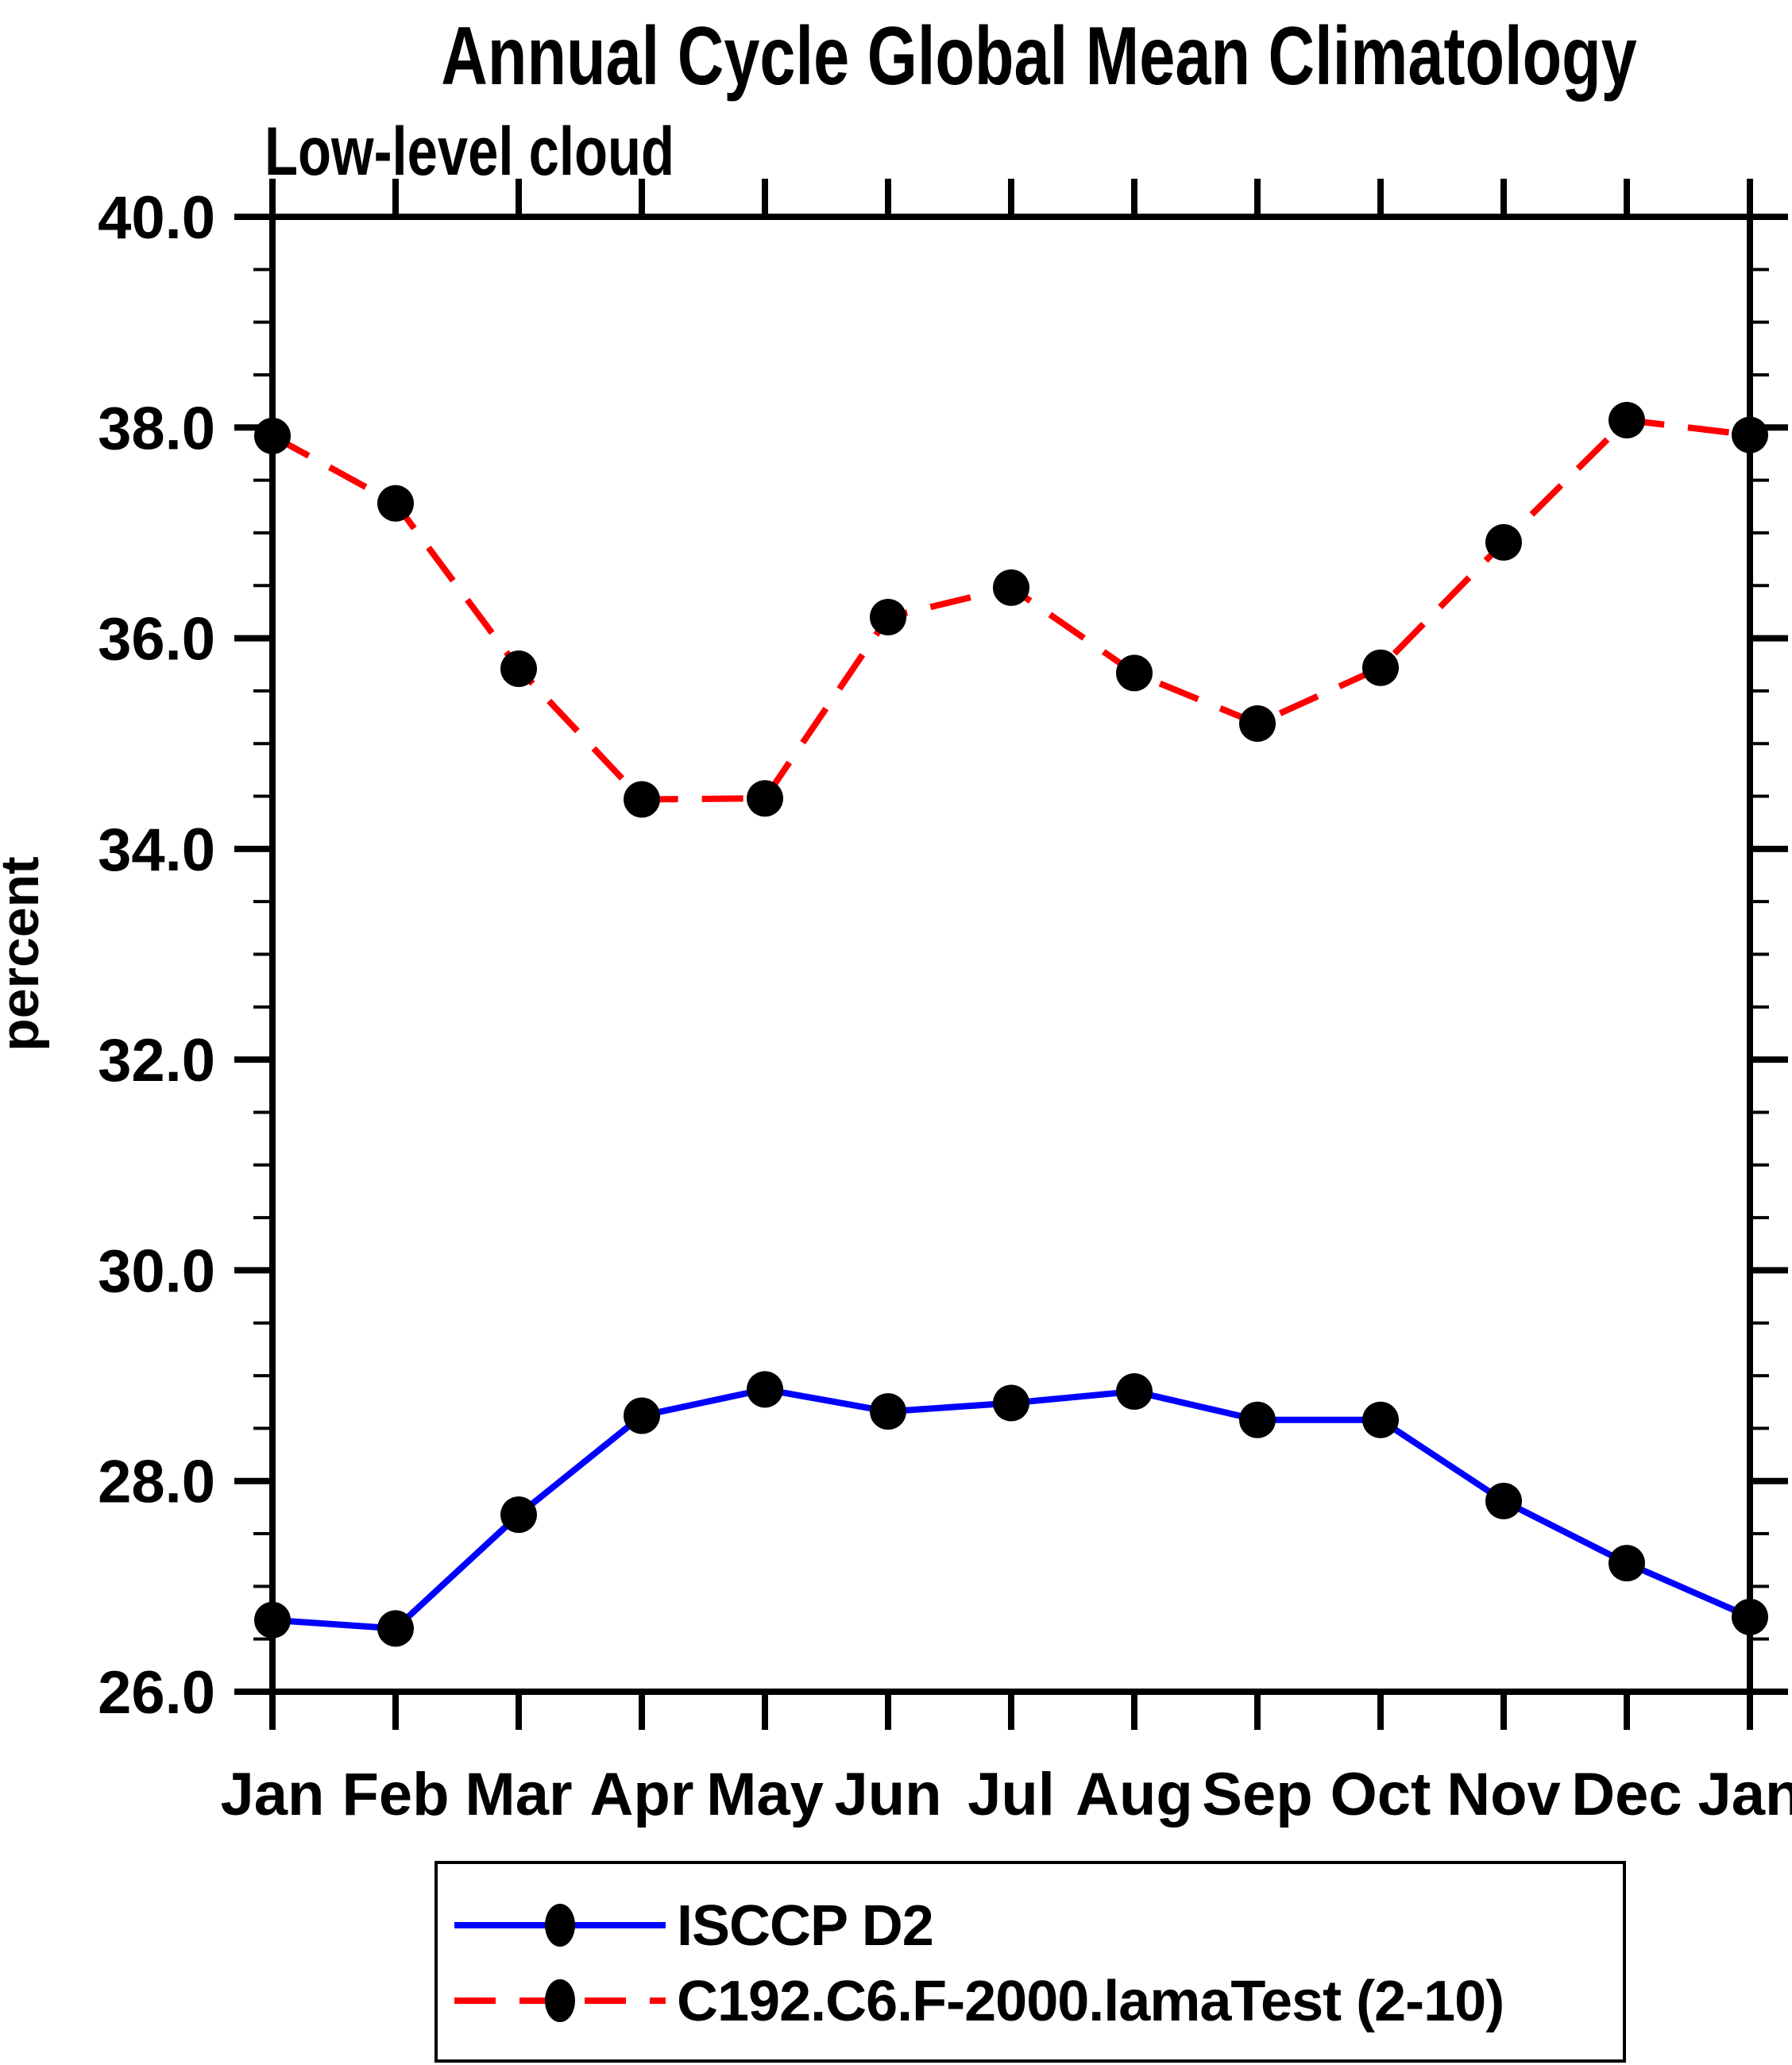 The image size is (1792, 2065). I want to click on y-axis-title: percent, so click(25, 954).